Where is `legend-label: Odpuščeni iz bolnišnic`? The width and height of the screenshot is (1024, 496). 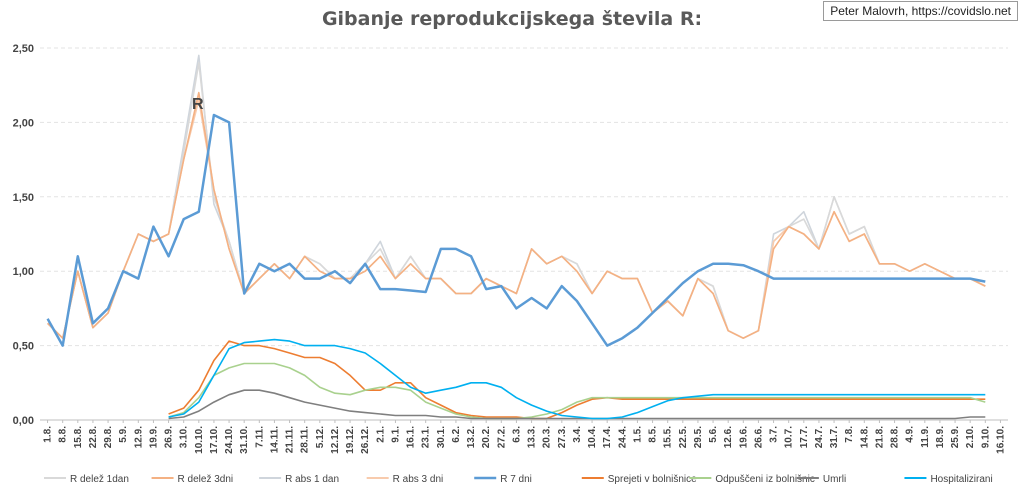 legend-label: Odpuščeni iz bolnišnic is located at coordinates (765, 479).